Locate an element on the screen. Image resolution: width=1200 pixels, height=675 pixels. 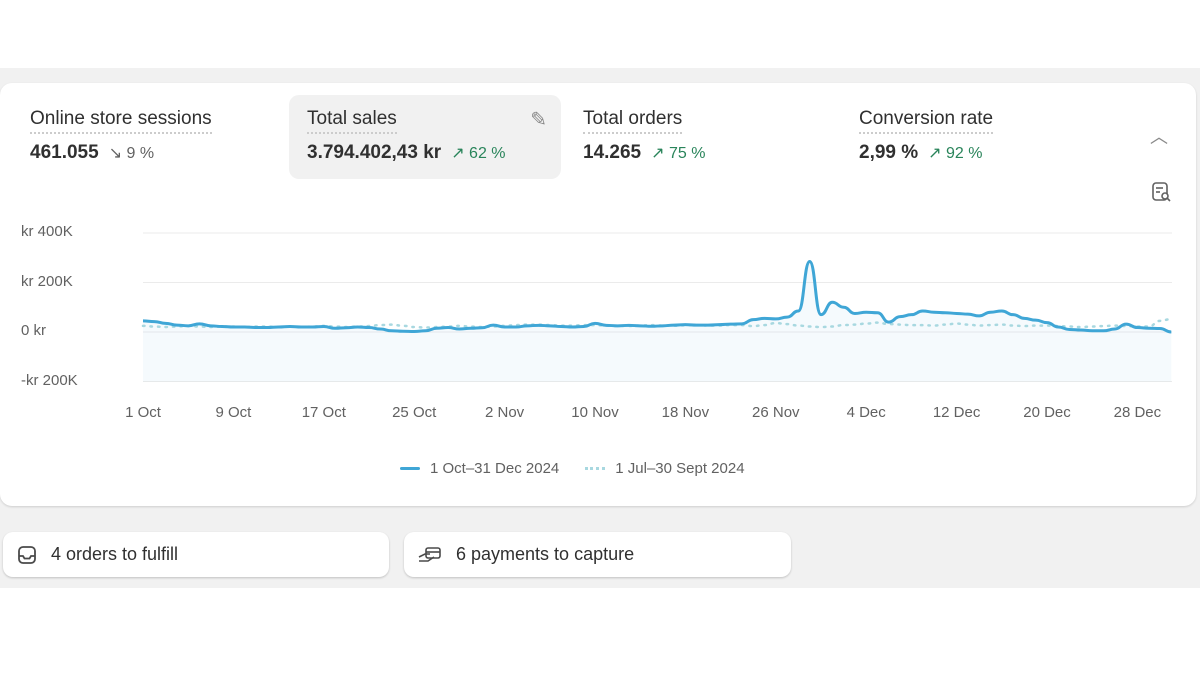
metric-title: Total sales is located at coordinates (352, 121).